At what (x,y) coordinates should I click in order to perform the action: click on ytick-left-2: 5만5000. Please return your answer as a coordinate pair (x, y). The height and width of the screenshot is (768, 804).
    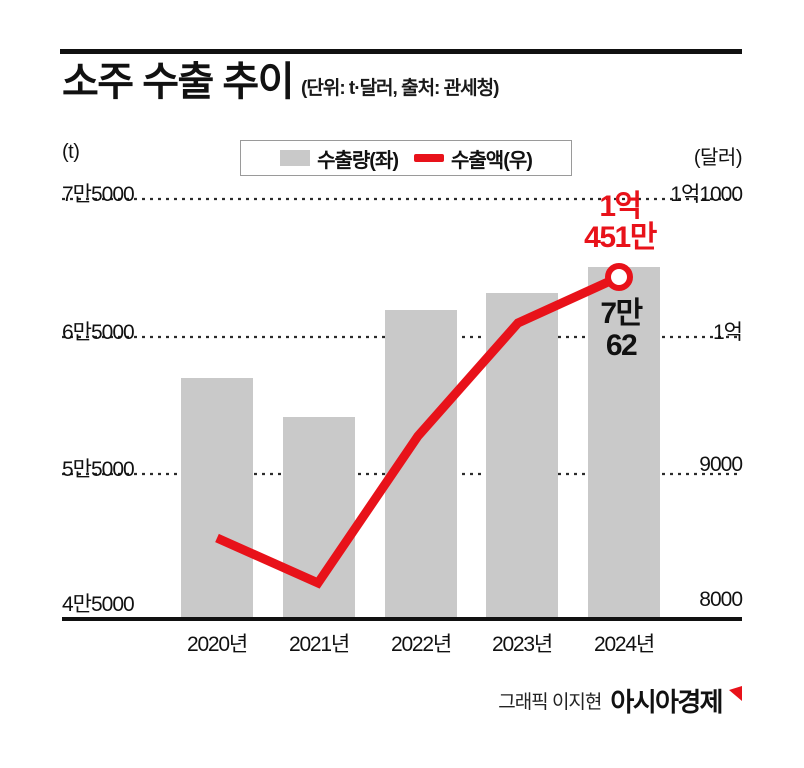
    Looking at the image, I should click on (98, 469).